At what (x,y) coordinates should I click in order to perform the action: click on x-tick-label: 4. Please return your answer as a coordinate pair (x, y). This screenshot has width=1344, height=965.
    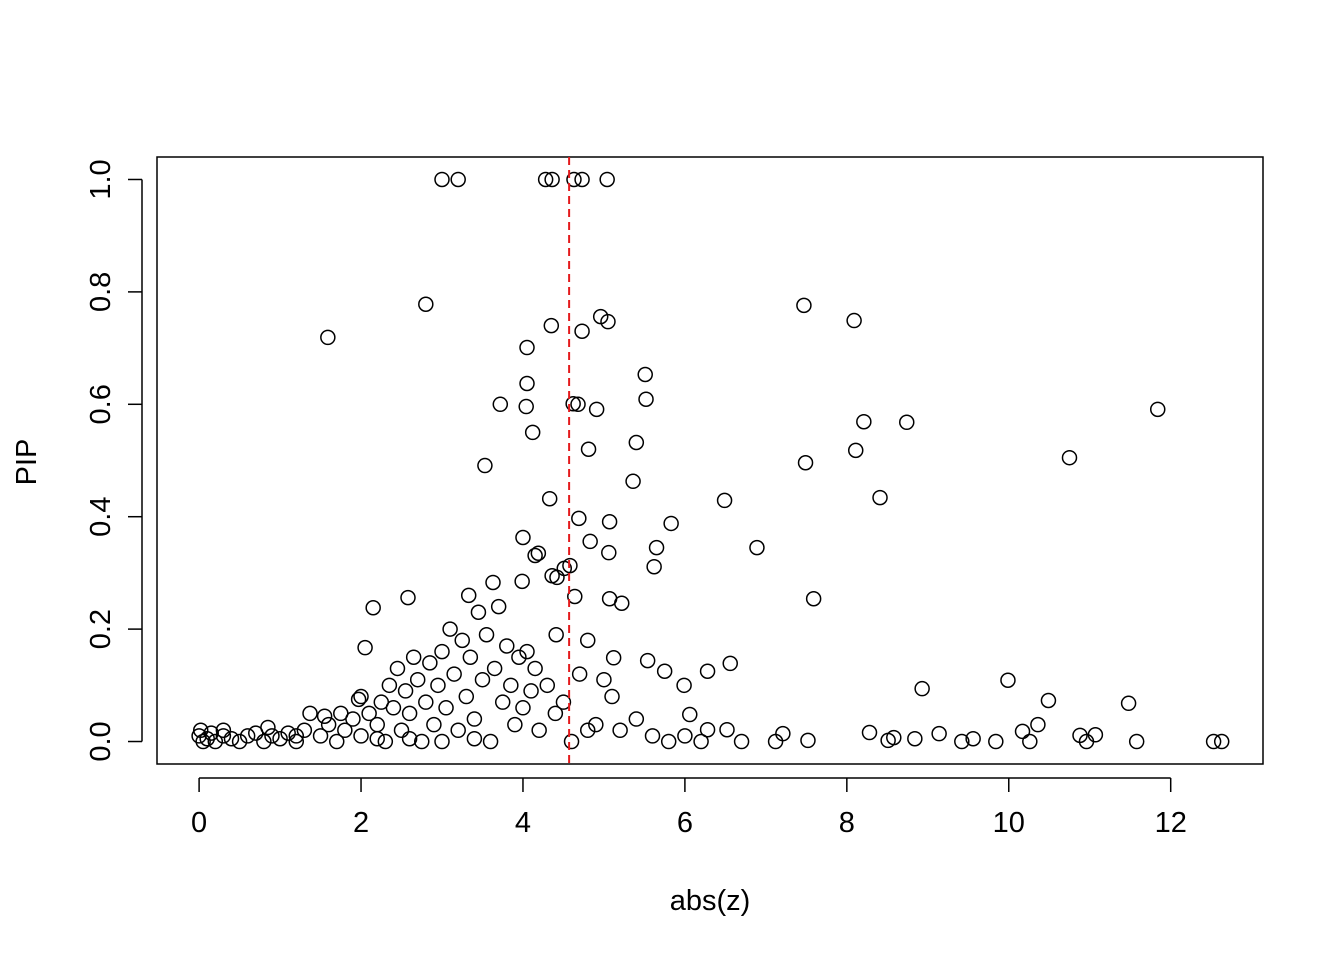
    Looking at the image, I should click on (523, 823).